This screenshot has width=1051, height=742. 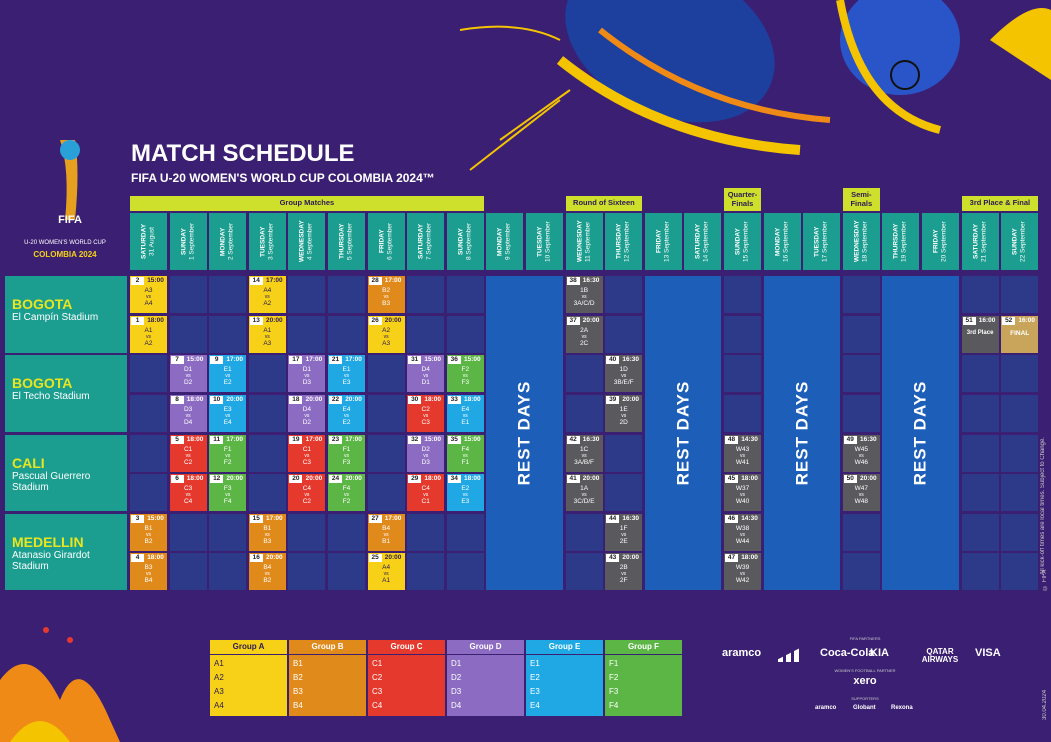 I want to click on match-number: 34, so click(x=454, y=479).